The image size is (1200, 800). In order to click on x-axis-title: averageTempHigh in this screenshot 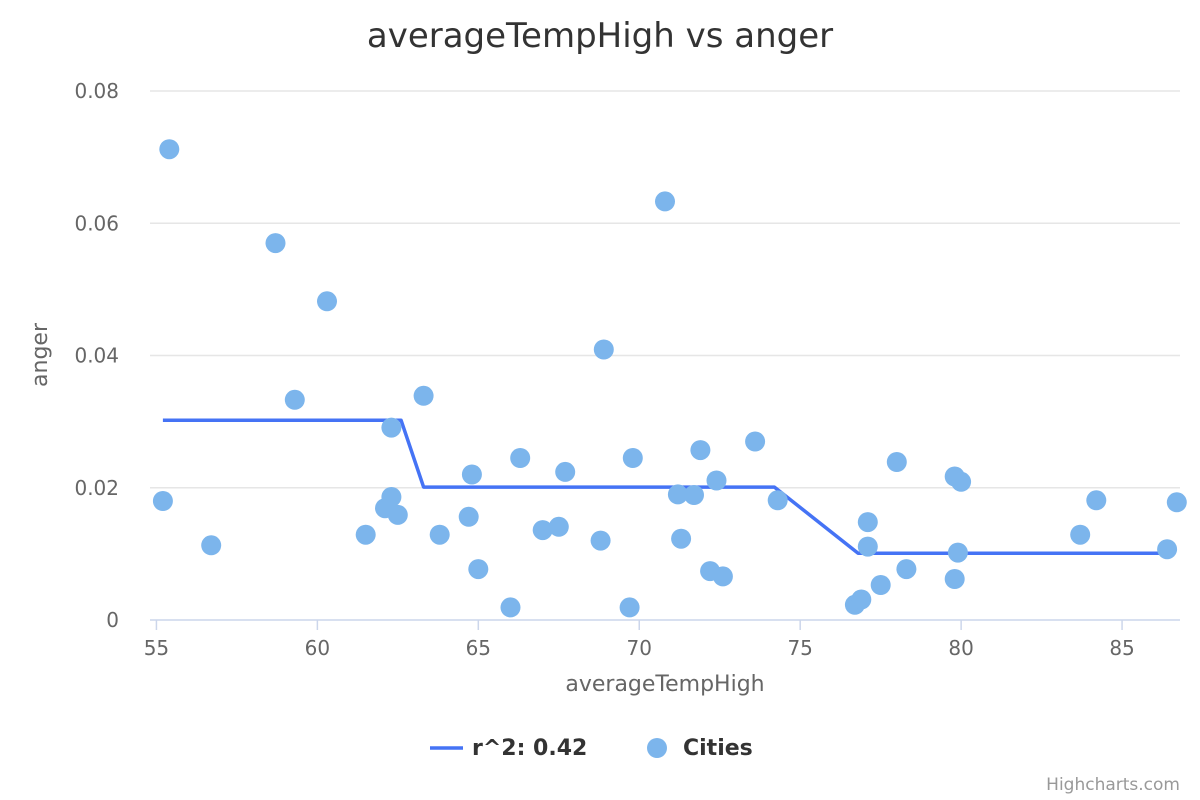, I will do `click(664, 684)`.